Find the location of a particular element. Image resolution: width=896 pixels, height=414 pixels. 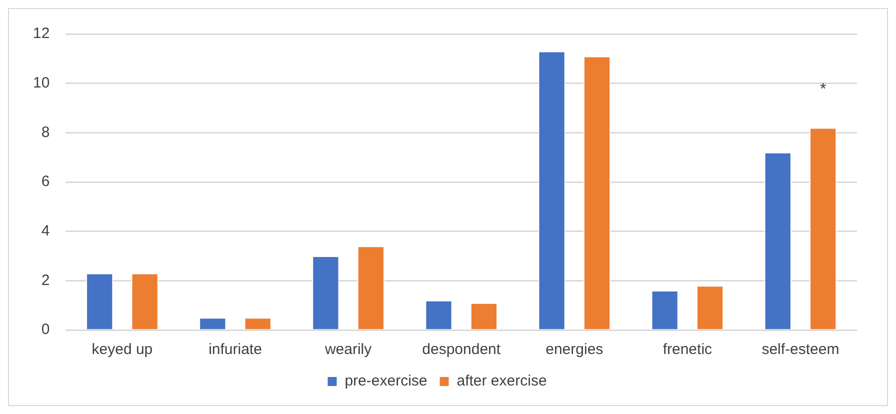

y-tick-label: 12 is located at coordinates (41, 33).